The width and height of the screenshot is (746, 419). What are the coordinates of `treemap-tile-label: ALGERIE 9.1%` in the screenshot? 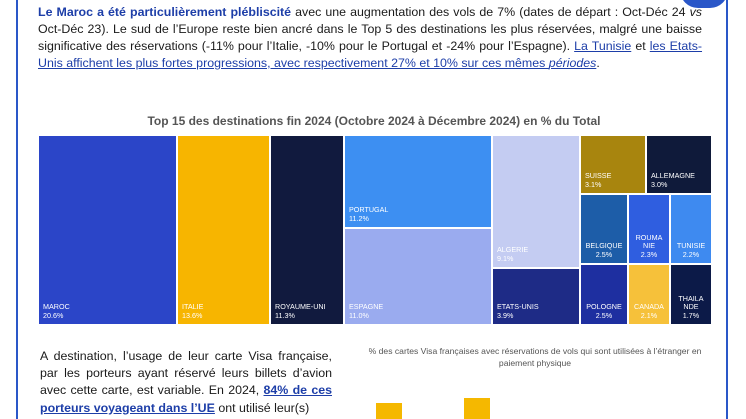 It's located at (513, 254).